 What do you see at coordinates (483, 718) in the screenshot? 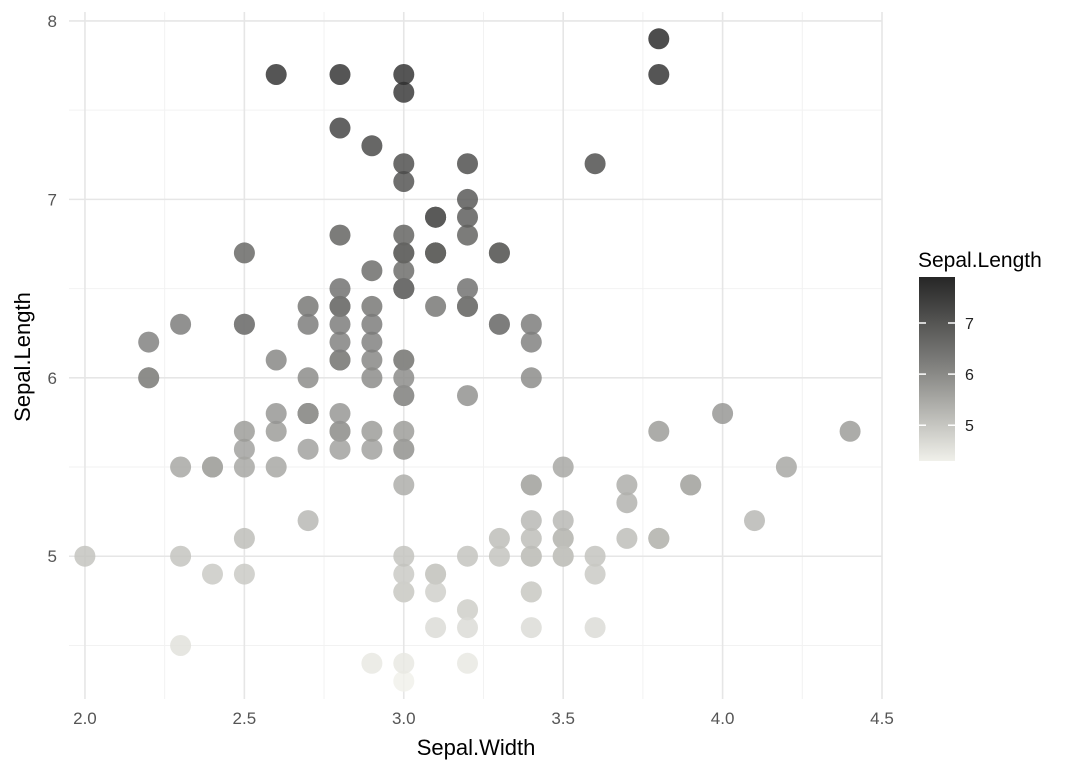
I see `x-axis-tick-labels: 2.0 2.5 3.0 3.5 4.0 4.5` at bounding box center [483, 718].